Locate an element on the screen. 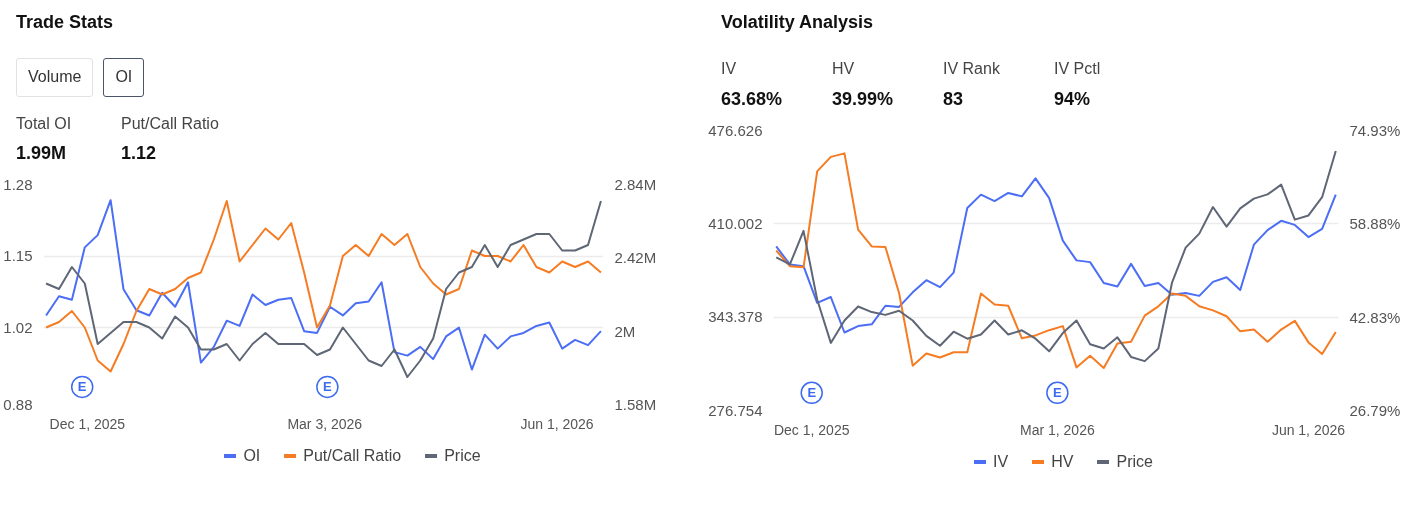  y-tick-label: 276.754 is located at coordinates (735, 410).